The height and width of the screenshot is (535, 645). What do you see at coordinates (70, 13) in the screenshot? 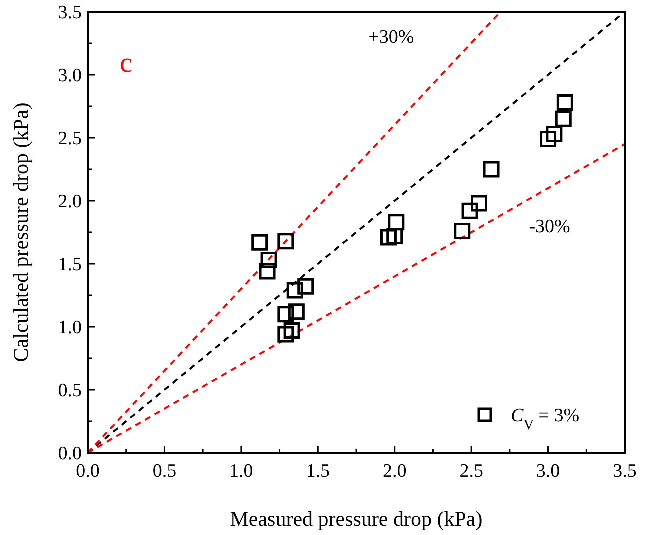
I see `y-tick-label: 3.5` at bounding box center [70, 13].